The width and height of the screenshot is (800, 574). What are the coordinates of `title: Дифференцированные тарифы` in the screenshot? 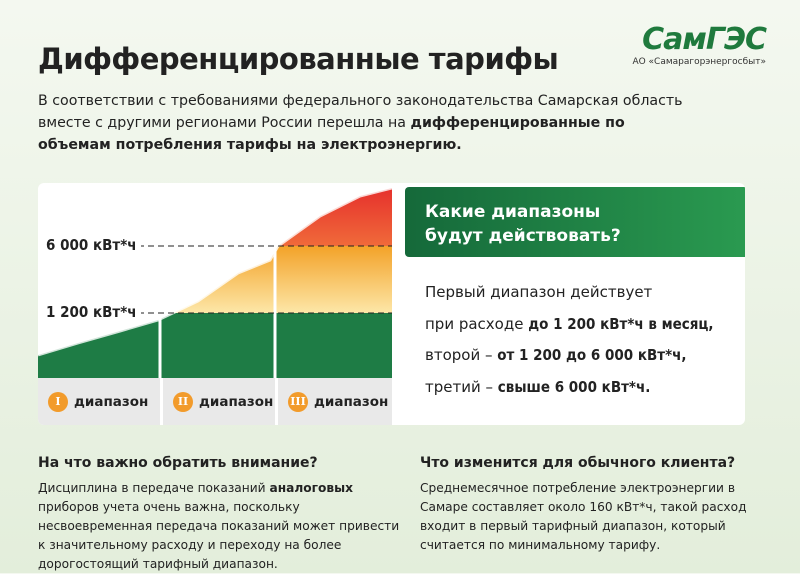 It's located at (298, 59).